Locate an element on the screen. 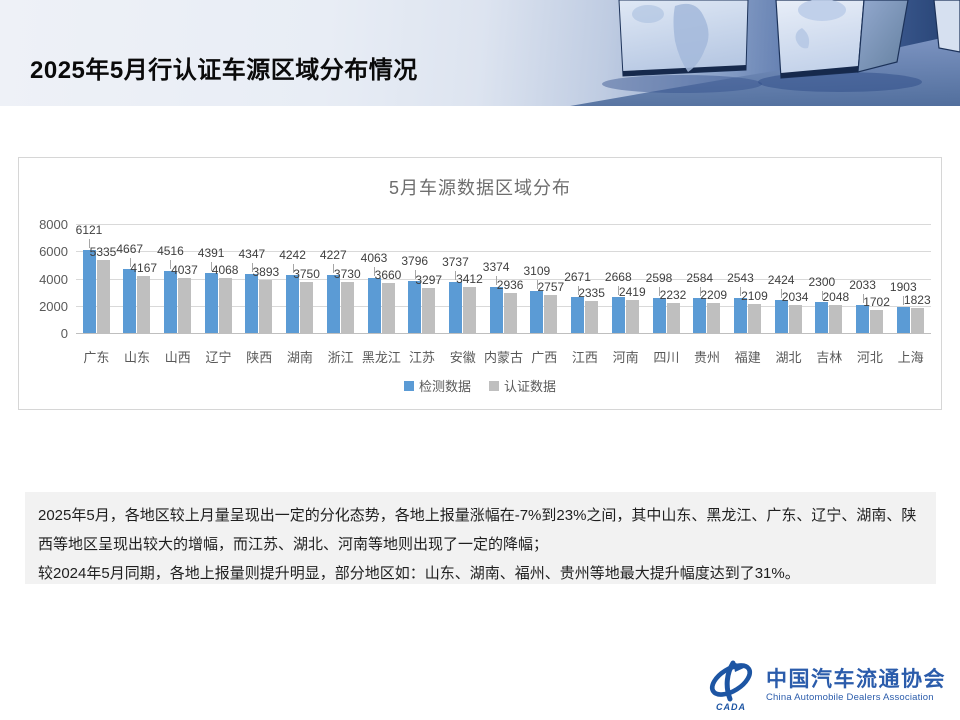 This screenshot has width=960, height=720. x-axis-category-label: 湖北 is located at coordinates (788, 357).